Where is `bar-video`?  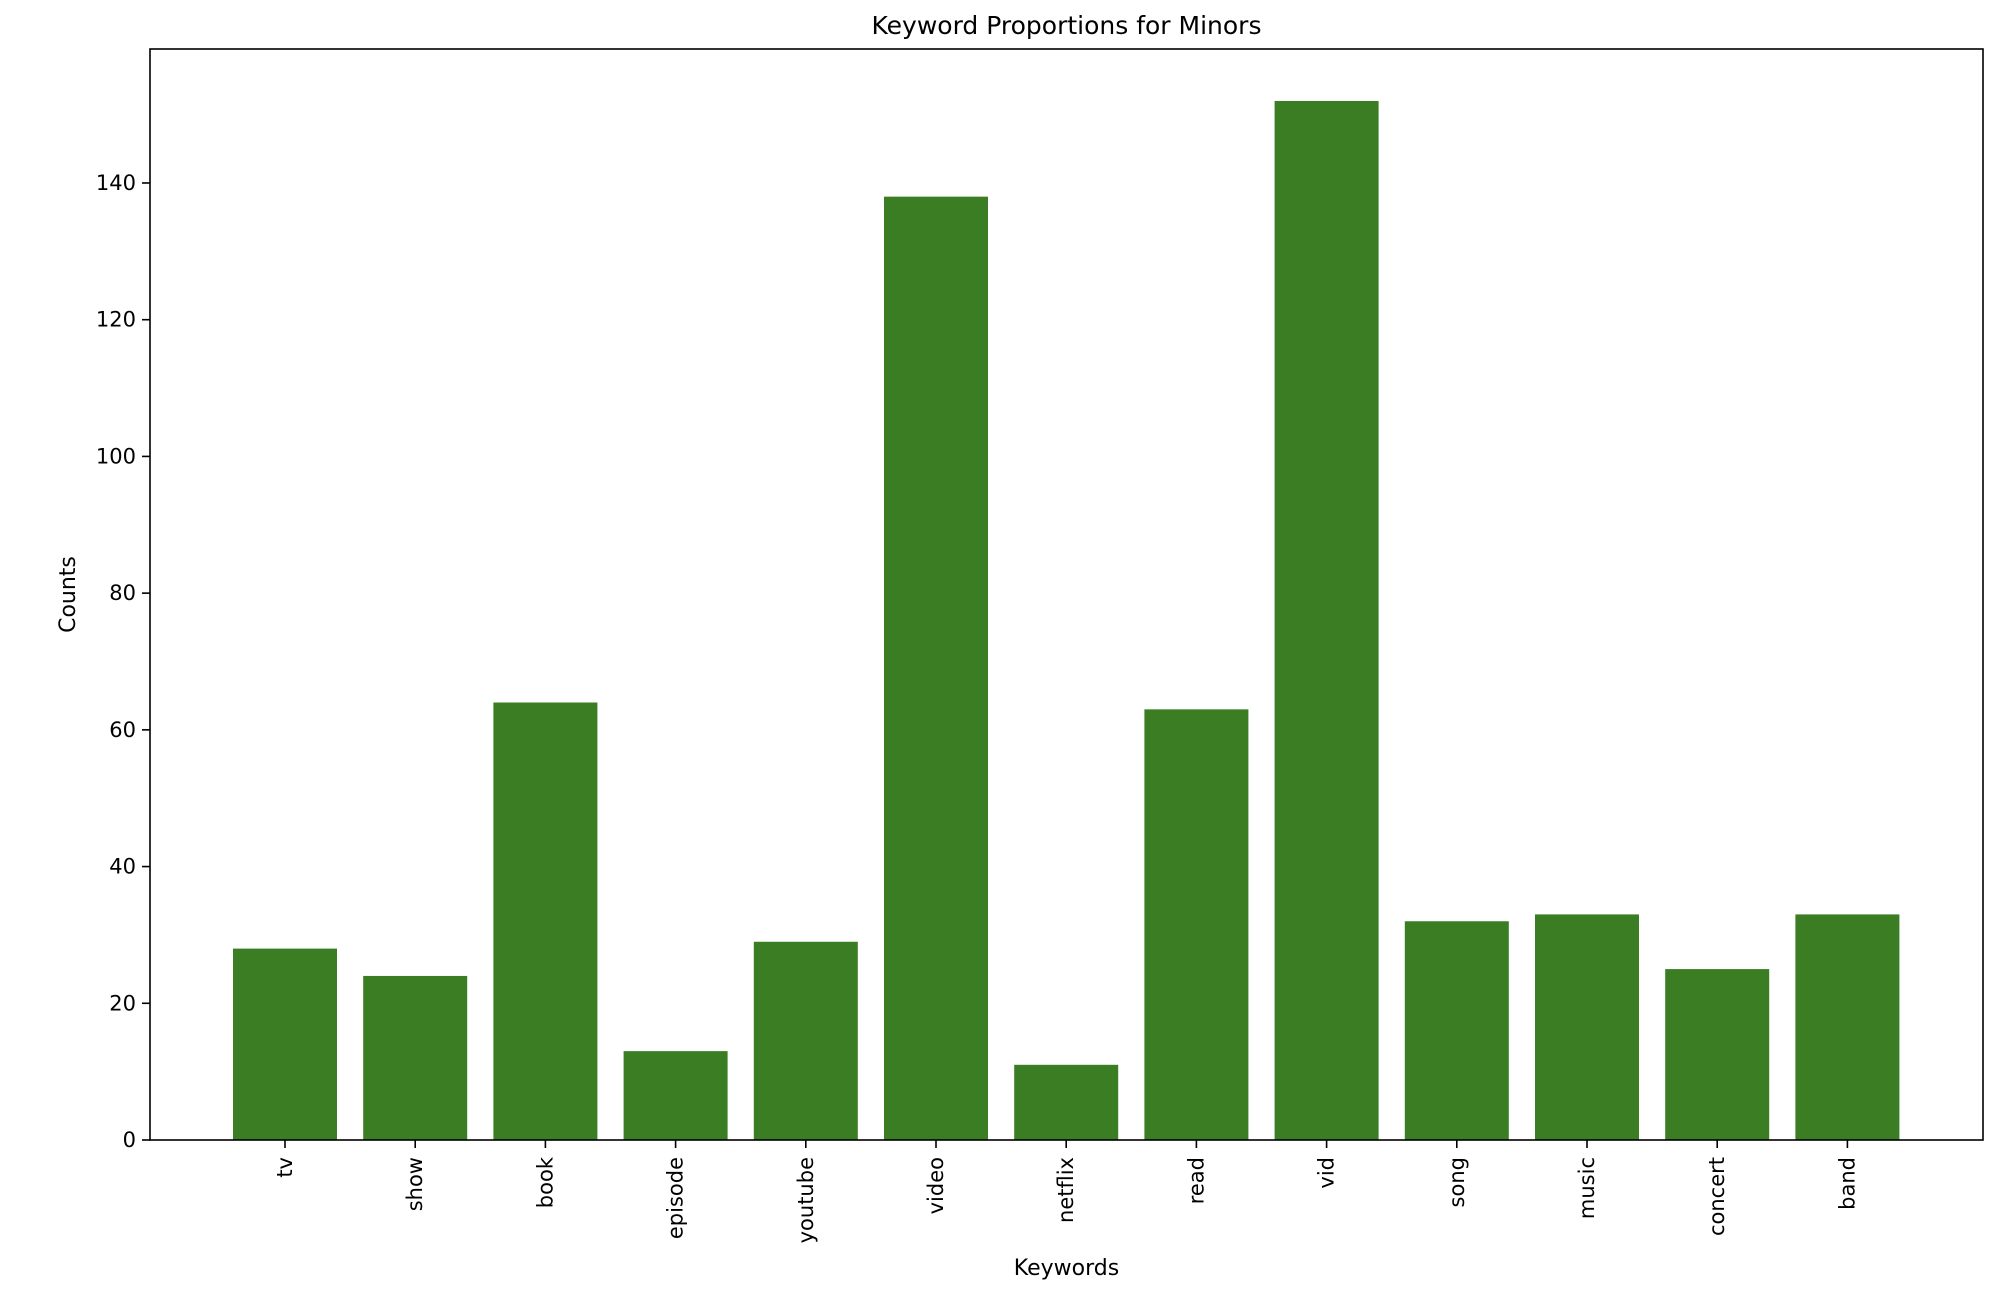
bar-video is located at coordinates (936, 668).